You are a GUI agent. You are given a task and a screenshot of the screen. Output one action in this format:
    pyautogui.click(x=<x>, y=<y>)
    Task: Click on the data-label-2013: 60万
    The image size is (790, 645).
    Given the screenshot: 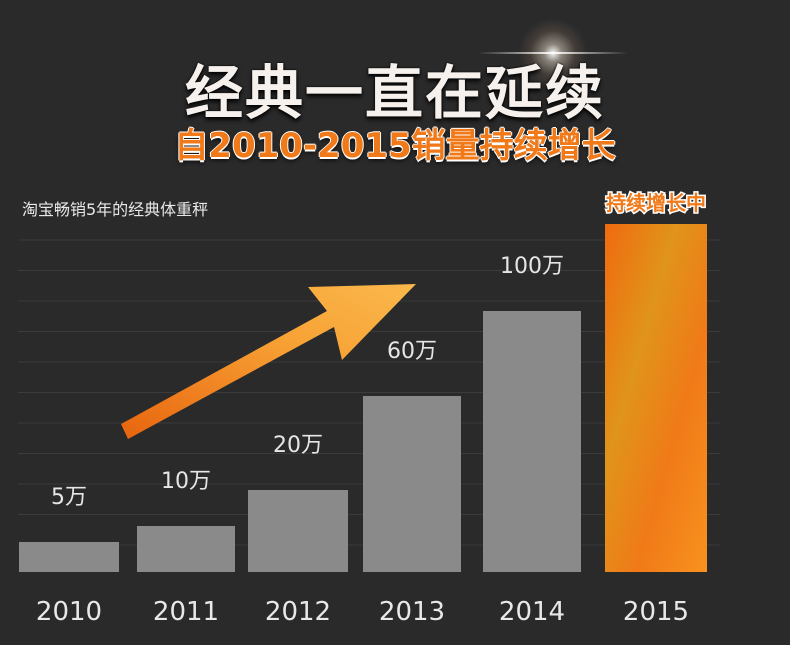 What is the action you would take?
    pyautogui.click(x=412, y=351)
    